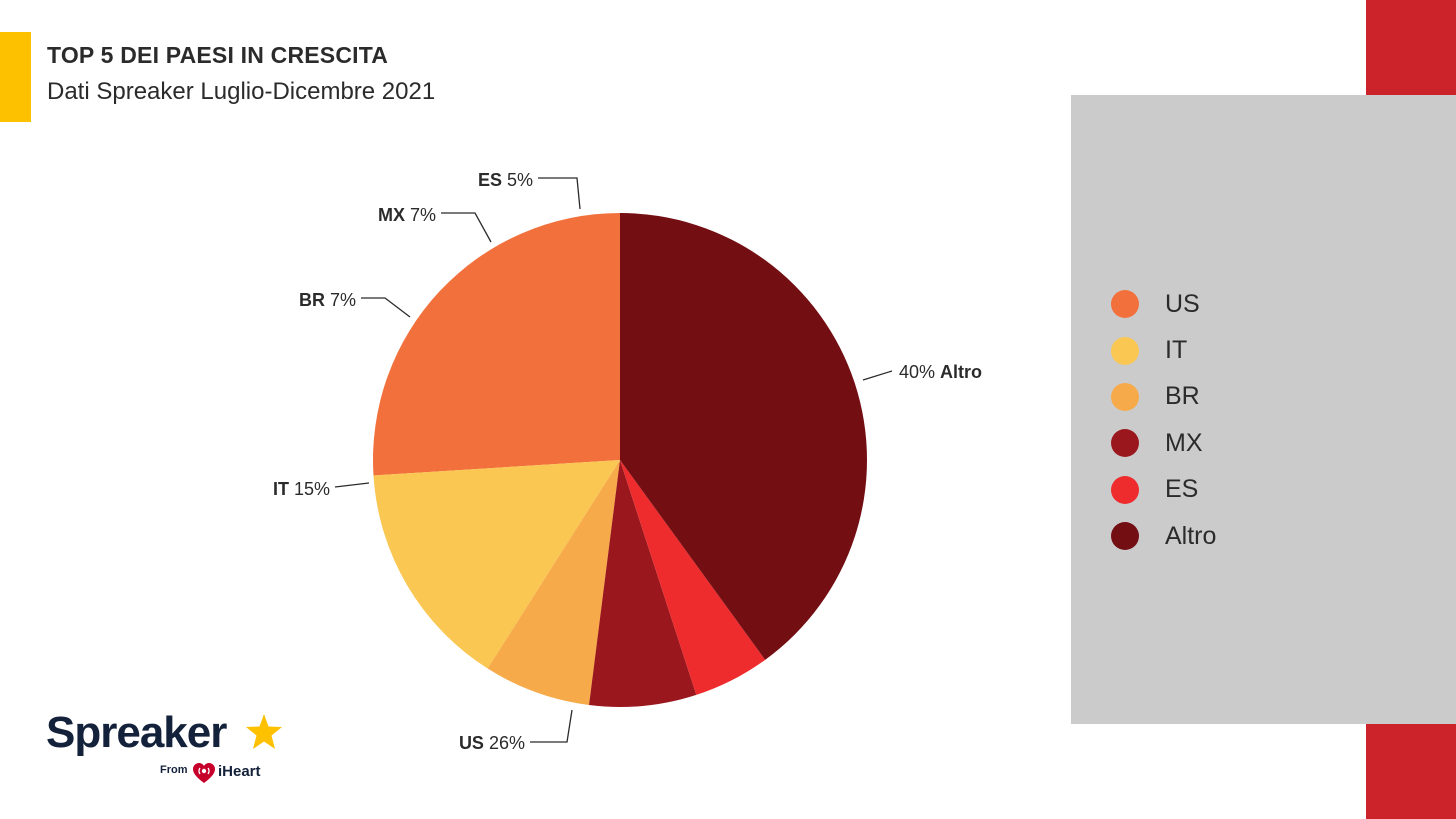 Image resolution: width=1456 pixels, height=819 pixels. I want to click on corner-decoration-bottom, so click(1411, 771).